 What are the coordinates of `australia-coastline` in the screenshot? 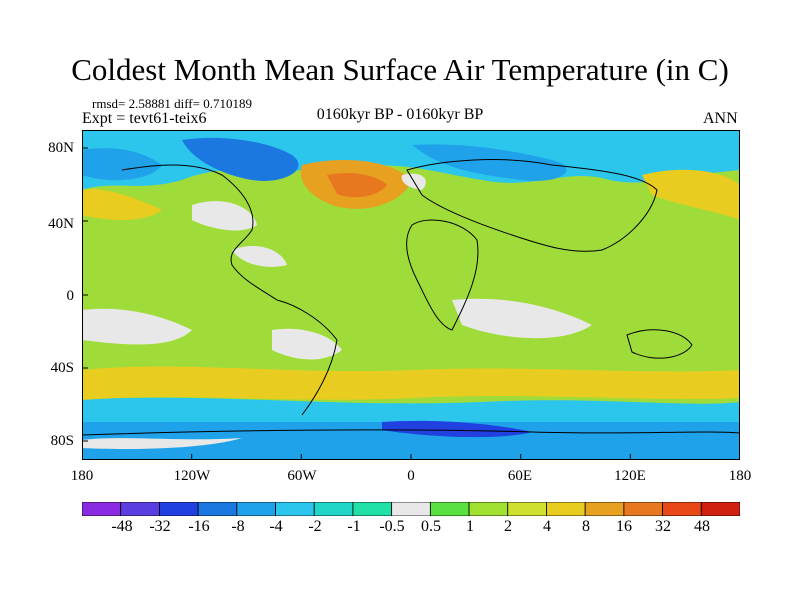 It's located at (659, 344).